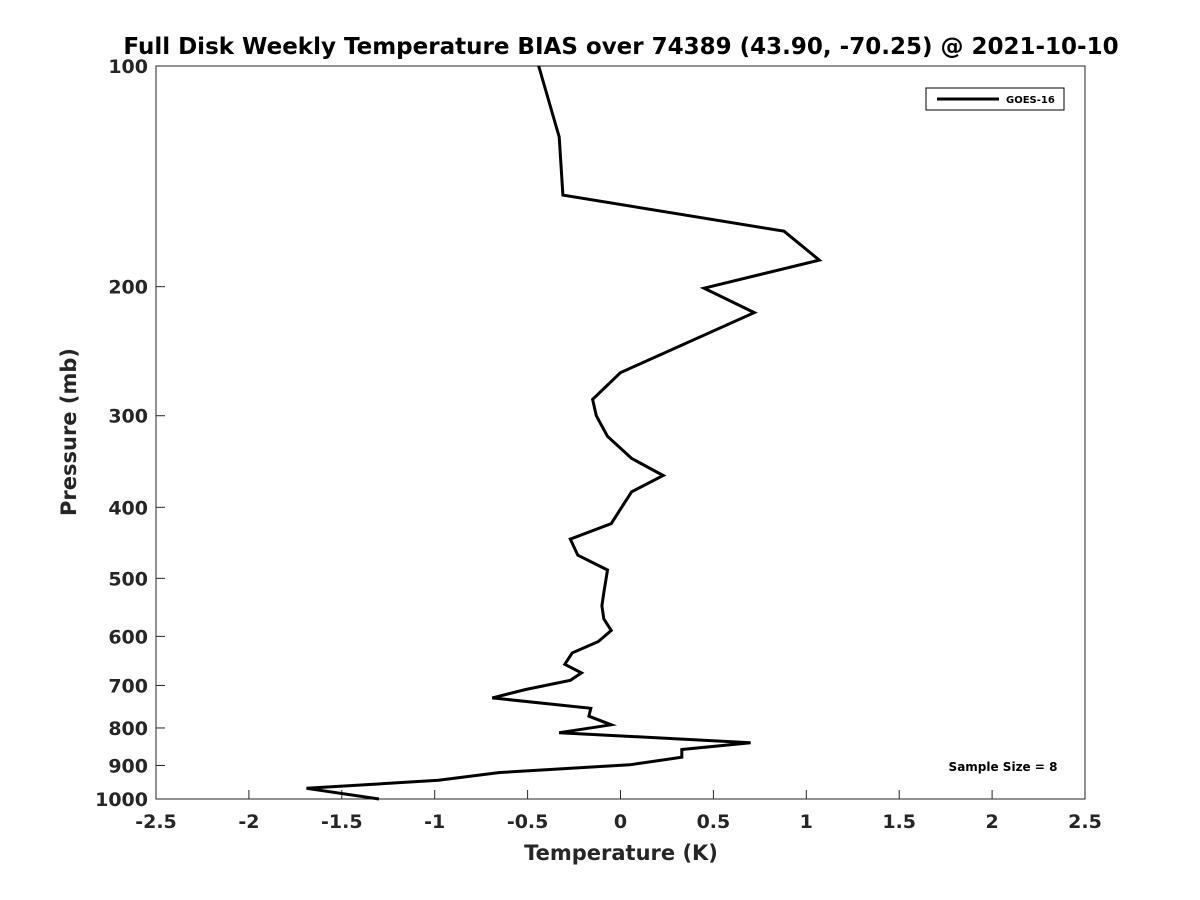  Describe the element at coordinates (128, 67) in the screenshot. I see `y-tick-label: 100` at that location.